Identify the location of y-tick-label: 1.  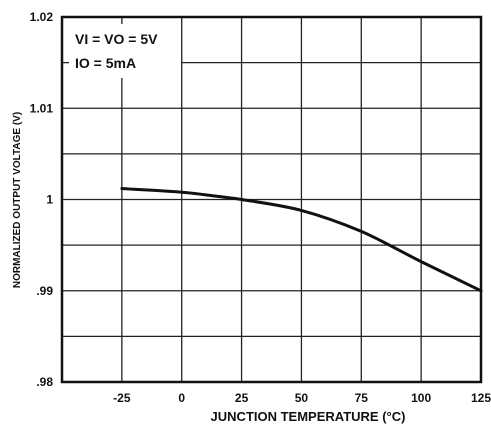
(49, 200).